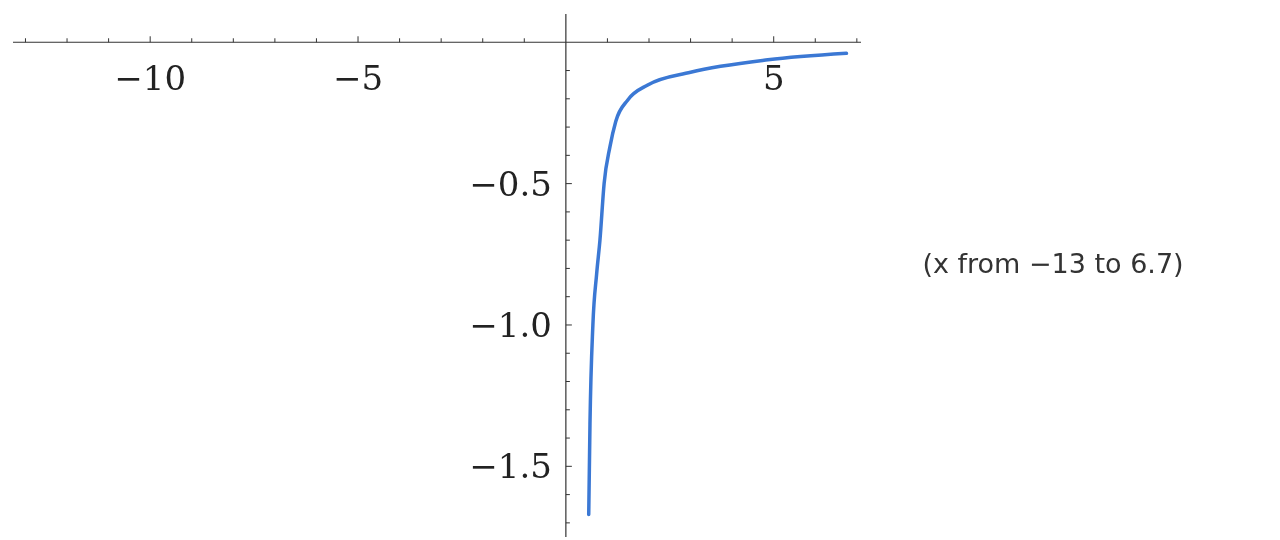  What do you see at coordinates (358, 78) in the screenshot?
I see `x-tick-label: −5` at bounding box center [358, 78].